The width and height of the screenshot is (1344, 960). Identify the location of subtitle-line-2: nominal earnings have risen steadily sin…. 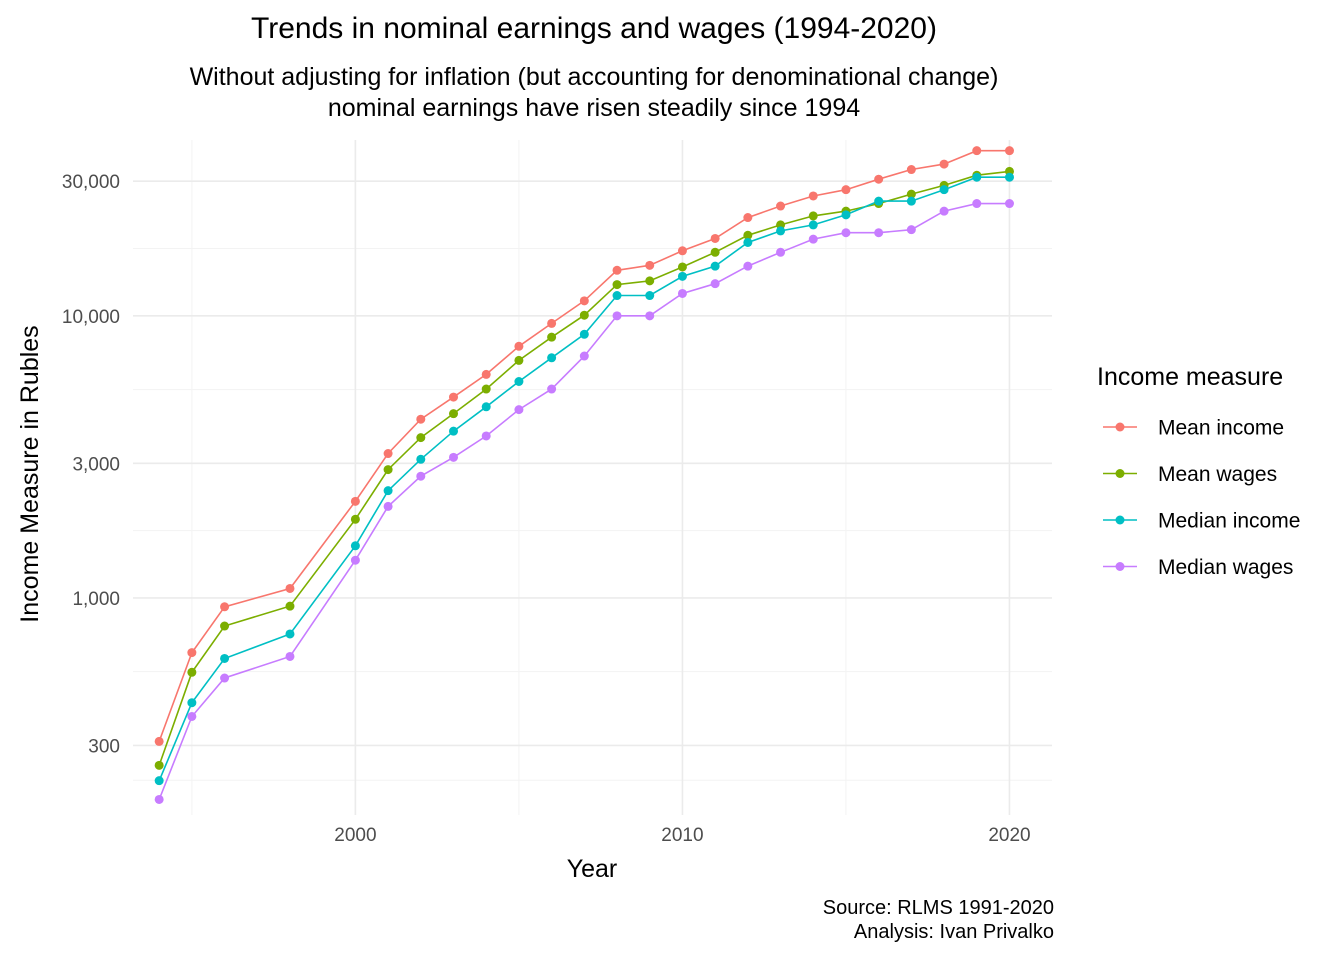
(594, 108).